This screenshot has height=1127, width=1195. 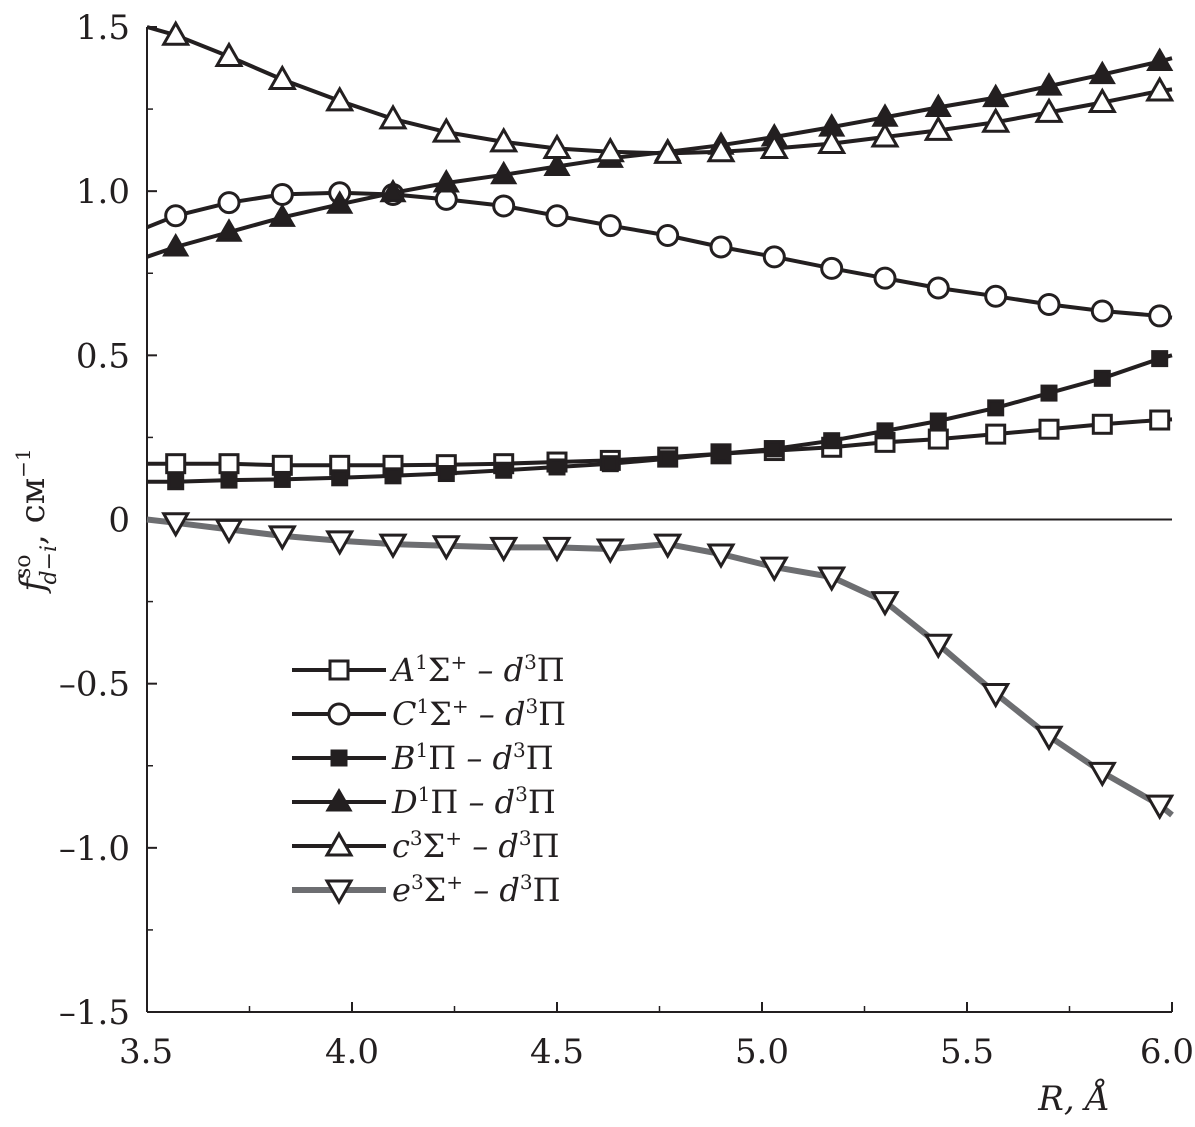 I want to click on x-axis-title: R, Å, so click(x=1073, y=1098).